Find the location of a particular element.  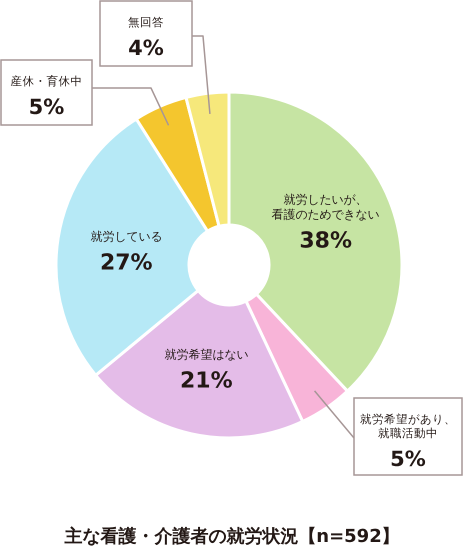

slice-label: 産休・育休中 is located at coordinates (46, 81).